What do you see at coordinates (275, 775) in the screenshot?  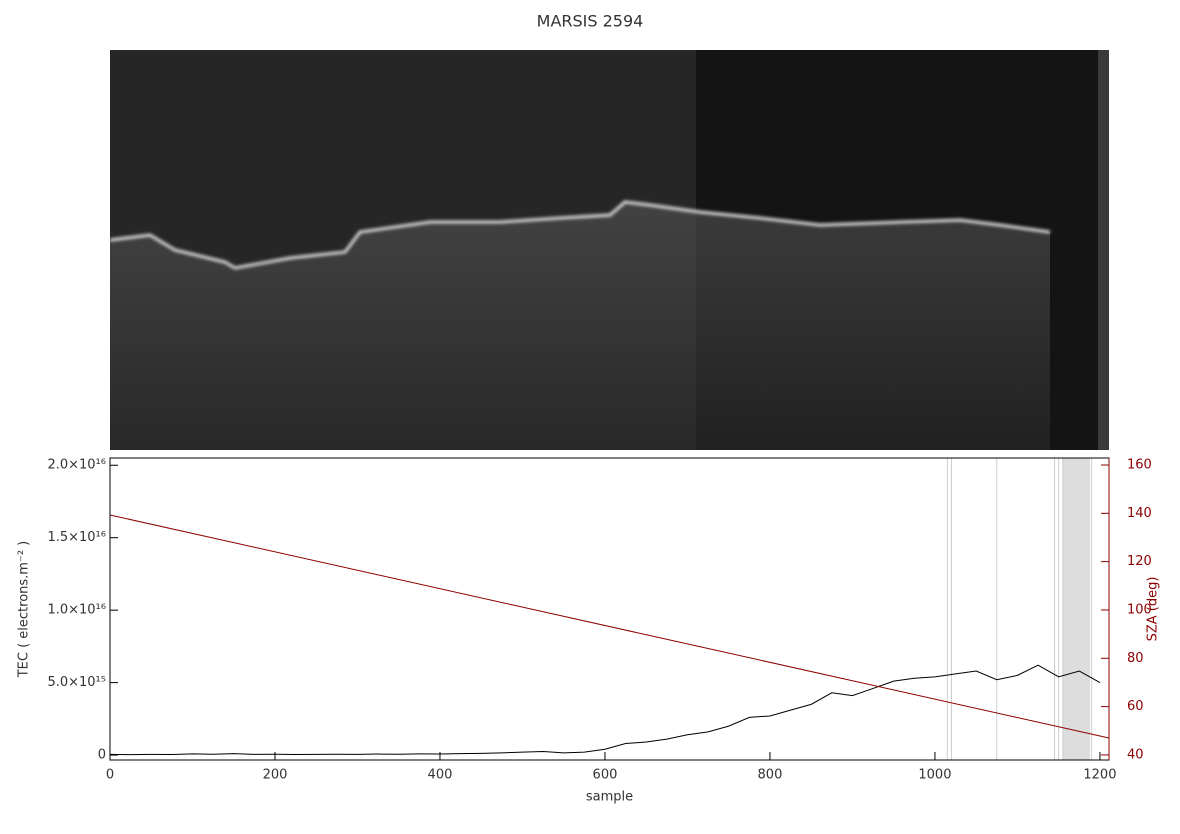 I see `x-tick-label: 200` at bounding box center [275, 775].